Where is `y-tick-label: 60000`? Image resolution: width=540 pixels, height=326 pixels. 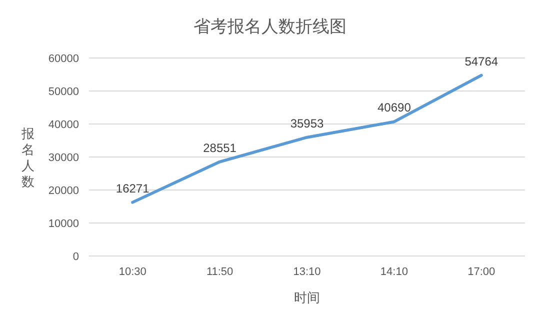
y-tick-label: 60000 is located at coordinates (63, 59).